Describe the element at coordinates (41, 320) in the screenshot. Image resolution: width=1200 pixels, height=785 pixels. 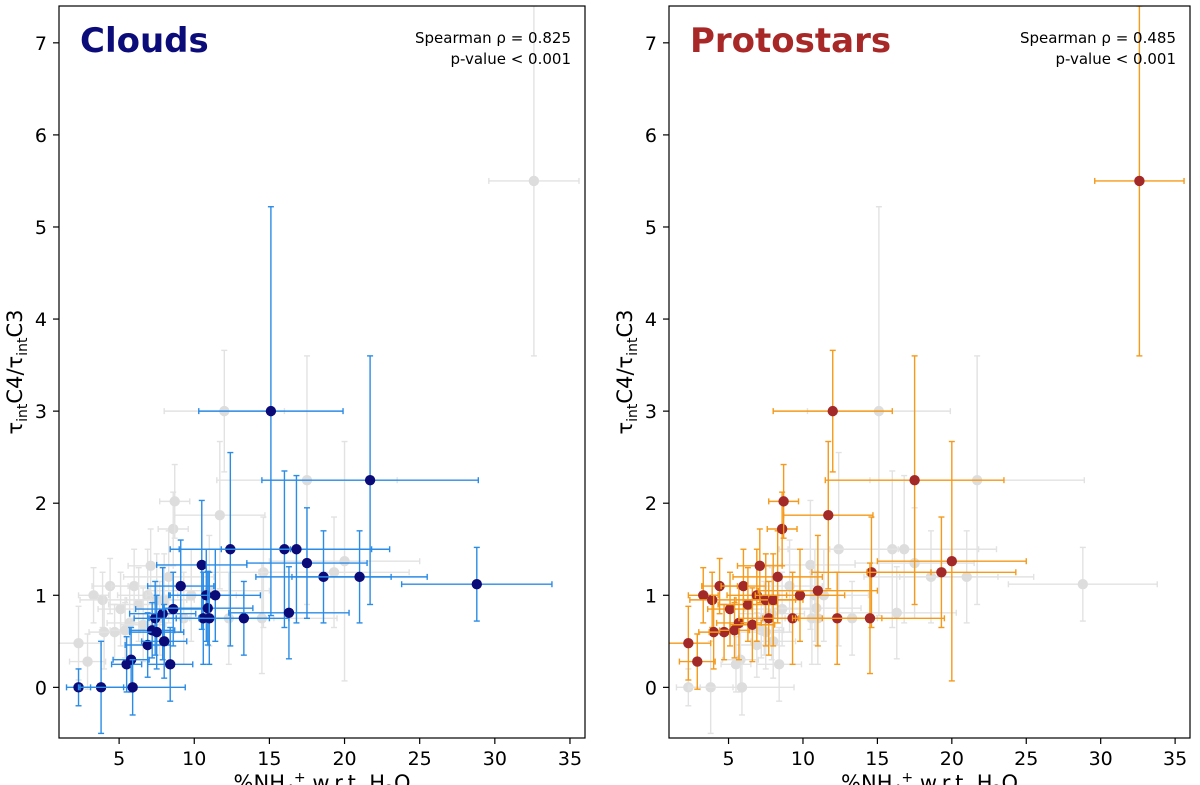
I see `clouds-y-tick-label-4: 4` at that location.